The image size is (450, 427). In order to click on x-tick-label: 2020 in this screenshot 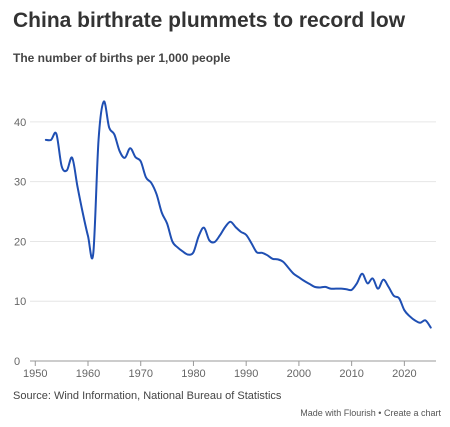, I will do `click(404, 374)`.